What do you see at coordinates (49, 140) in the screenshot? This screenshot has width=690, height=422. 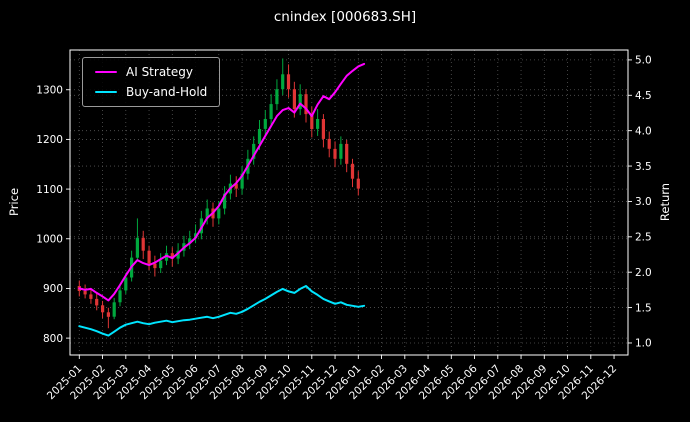 I see `left-axis-tick-label: 1200` at bounding box center [49, 140].